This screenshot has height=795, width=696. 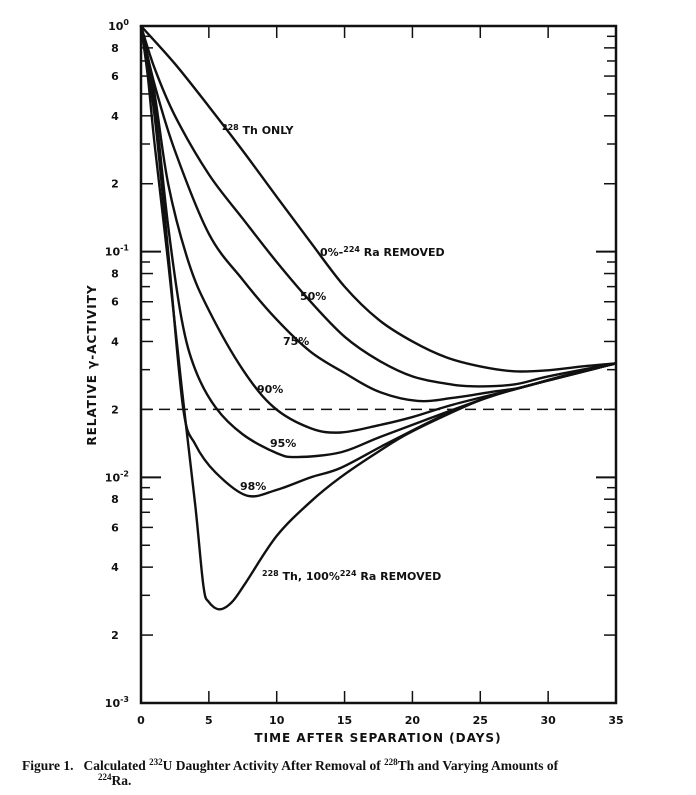 I want to click on x-tick-label: 25, so click(x=480, y=720).